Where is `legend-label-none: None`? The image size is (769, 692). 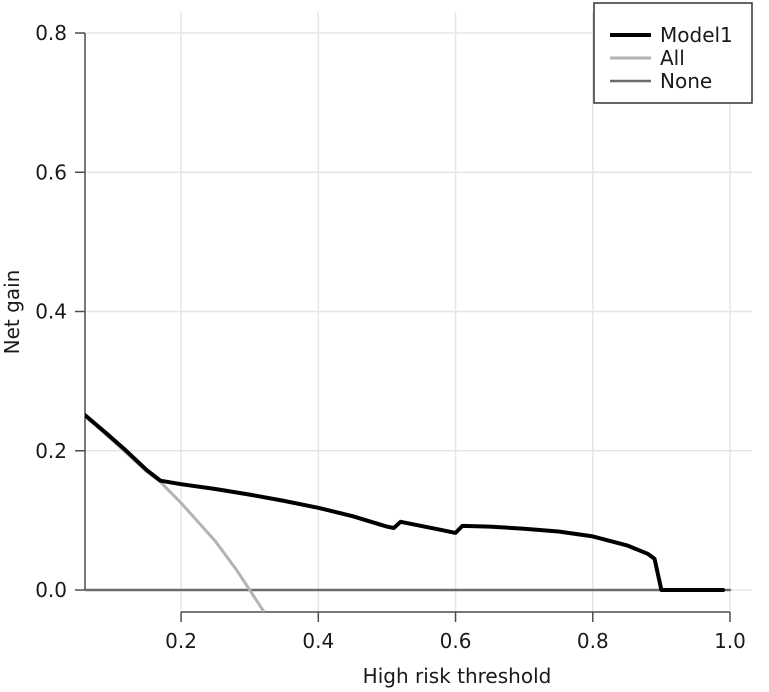
legend-label-none: None is located at coordinates (686, 81).